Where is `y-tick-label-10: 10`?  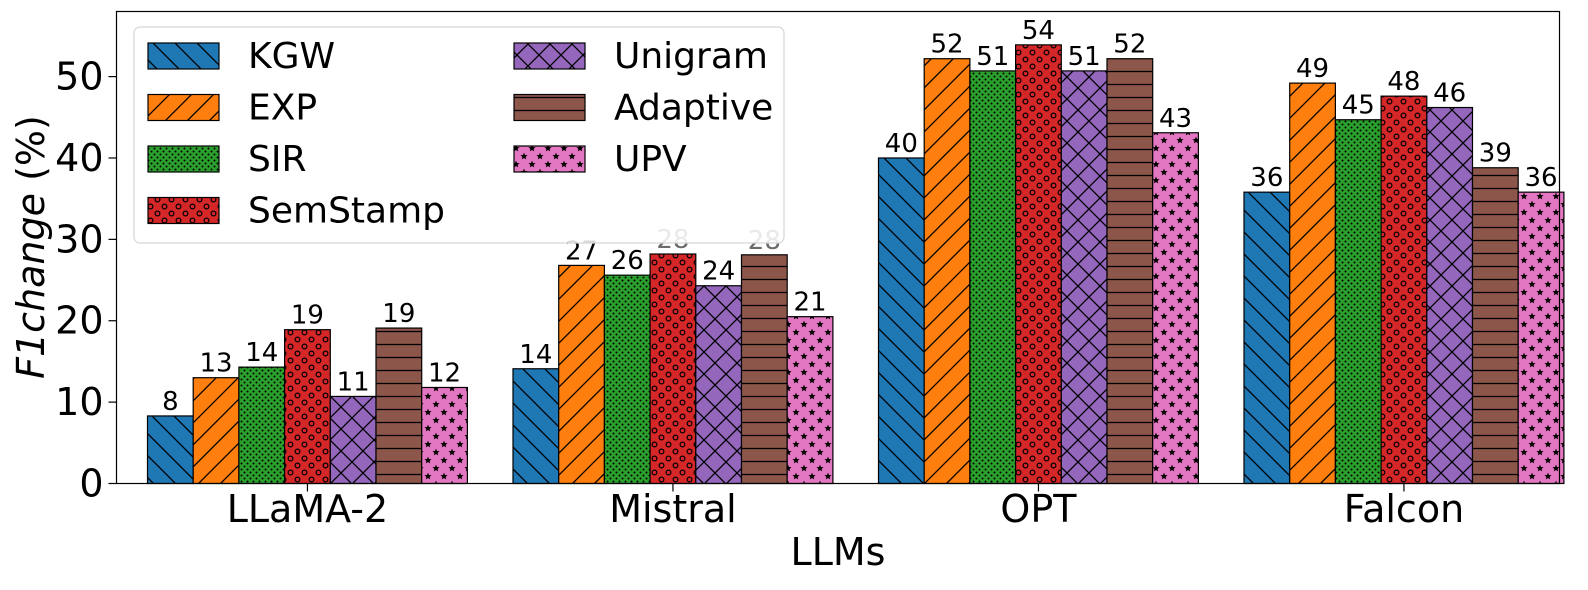
y-tick-label-10: 10 is located at coordinates (79, 402).